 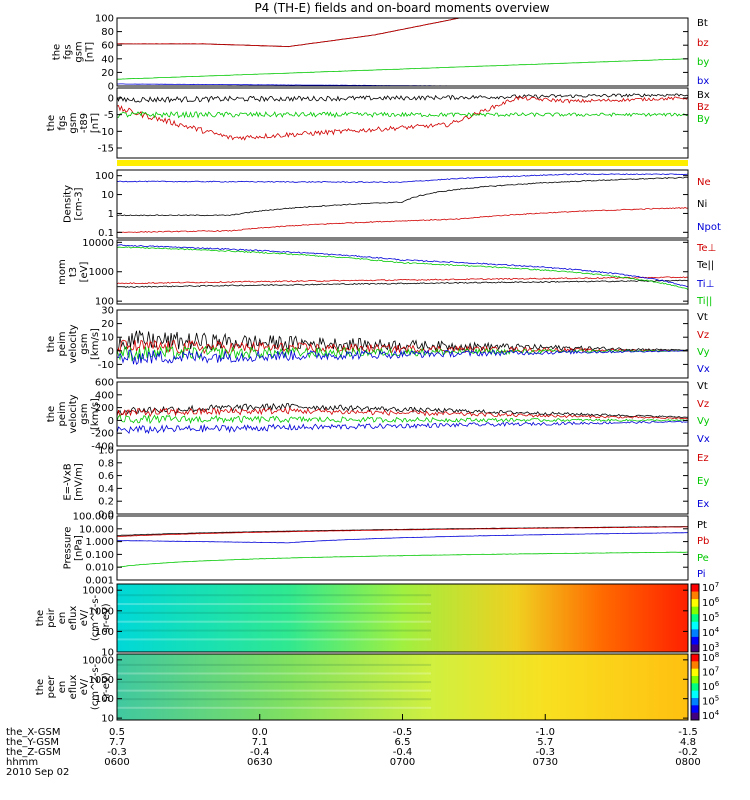 What do you see at coordinates (33, 732) in the screenshot?
I see `x-row-label: the_X-GSM` at bounding box center [33, 732].